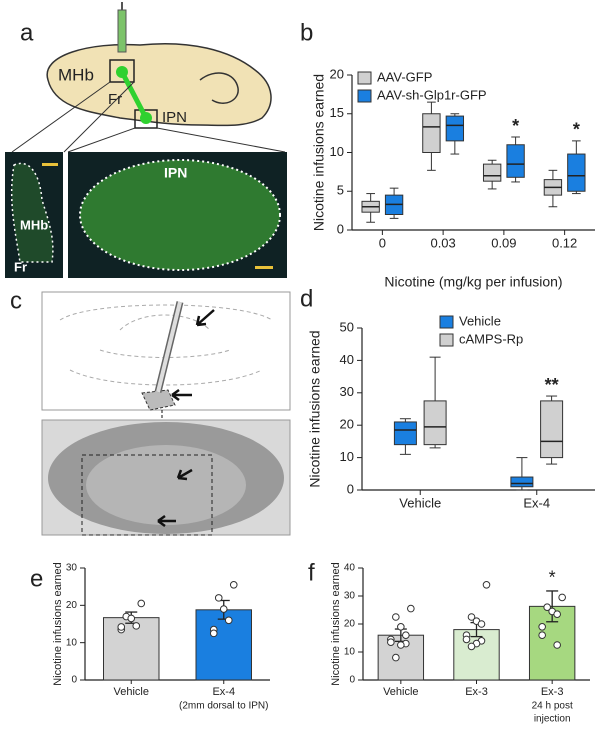  I want to click on region-label: Fr, so click(115, 99).